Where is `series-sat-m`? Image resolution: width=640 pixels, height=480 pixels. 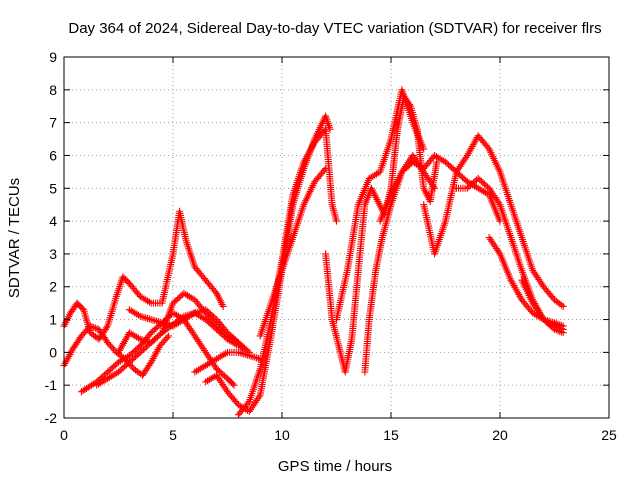
series-sat-m is located at coordinates (400, 263).